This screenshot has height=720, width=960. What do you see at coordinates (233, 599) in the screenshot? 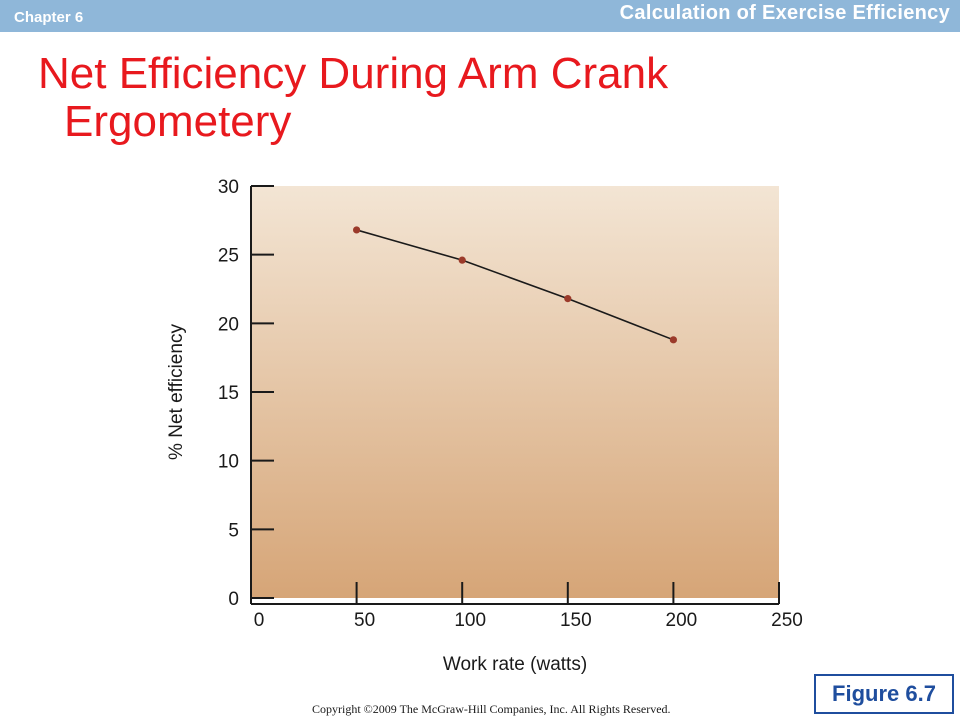
I see `y-tick-label: 0` at bounding box center [233, 599].